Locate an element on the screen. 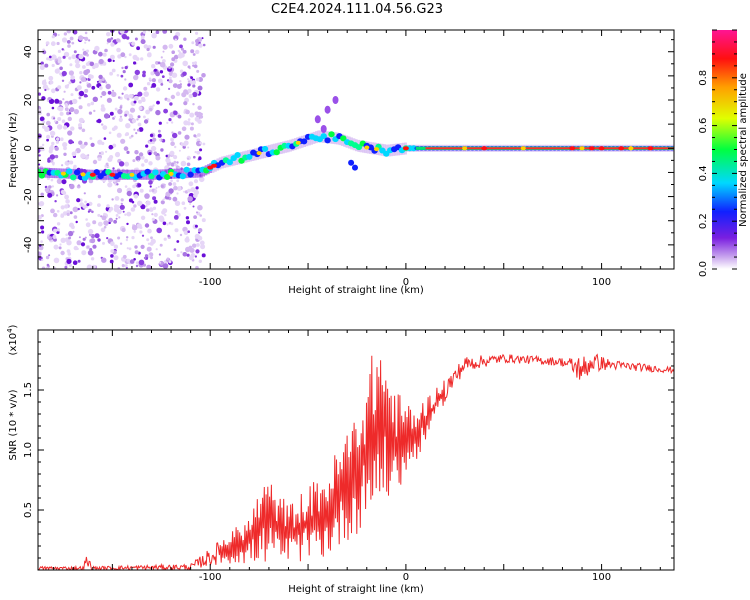 The width and height of the screenshot is (750, 600). trace-halo is located at coordinates (187, 173).